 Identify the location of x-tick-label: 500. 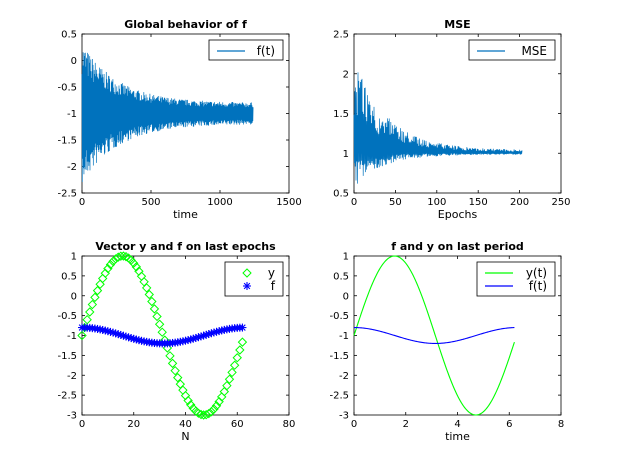
(150, 202).